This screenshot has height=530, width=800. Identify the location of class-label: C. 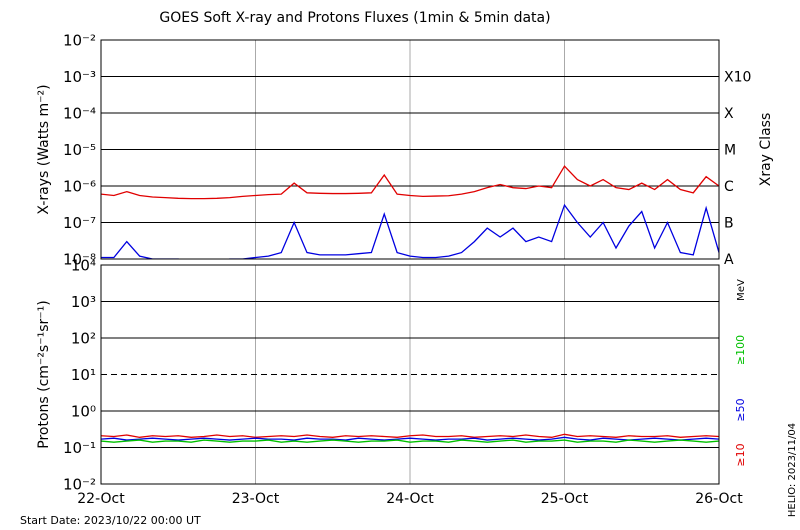
(729, 187).